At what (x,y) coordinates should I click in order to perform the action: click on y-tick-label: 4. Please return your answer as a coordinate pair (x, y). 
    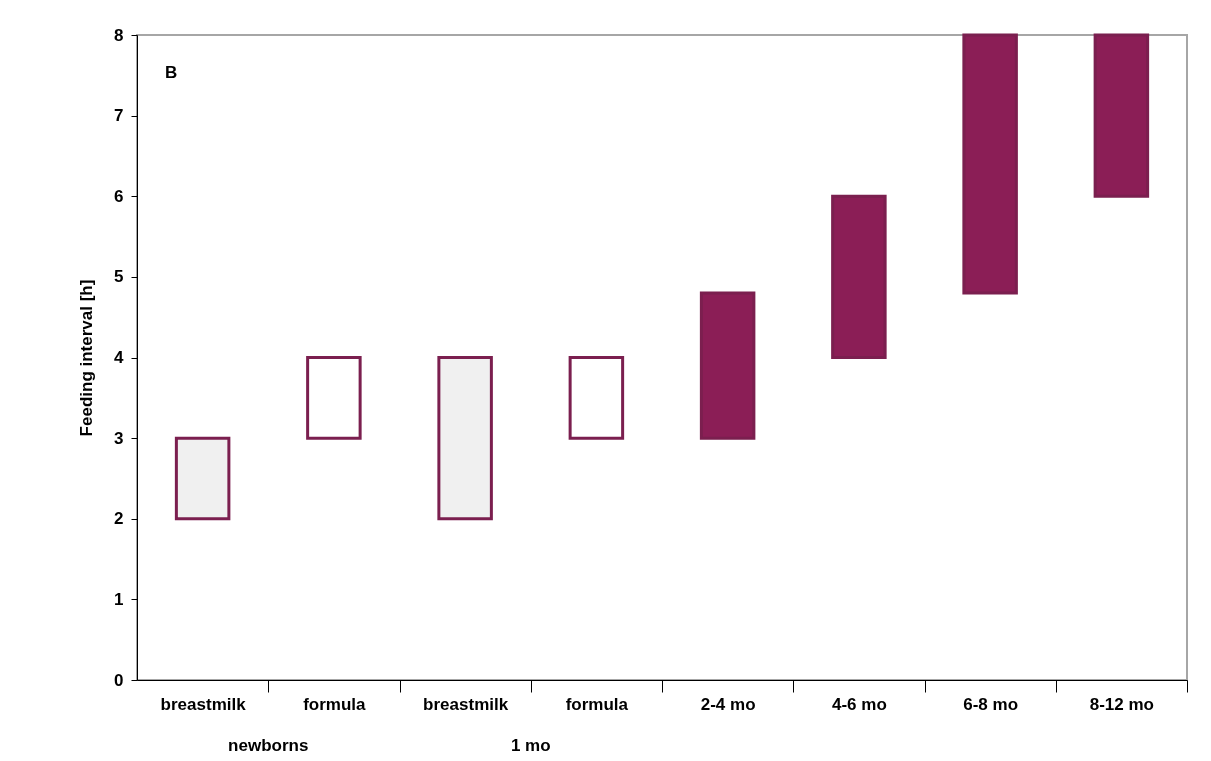
    Looking at the image, I should click on (119, 357).